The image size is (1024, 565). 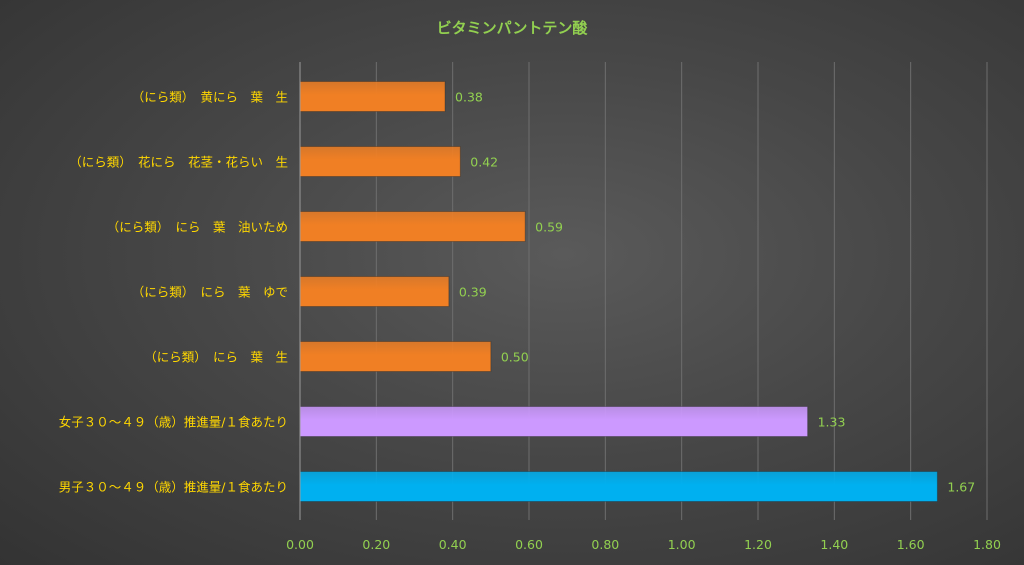 What do you see at coordinates (173, 487) in the screenshot?
I see `category-label: 男子３０～４９（歳）推進量/１食あたり` at bounding box center [173, 487].